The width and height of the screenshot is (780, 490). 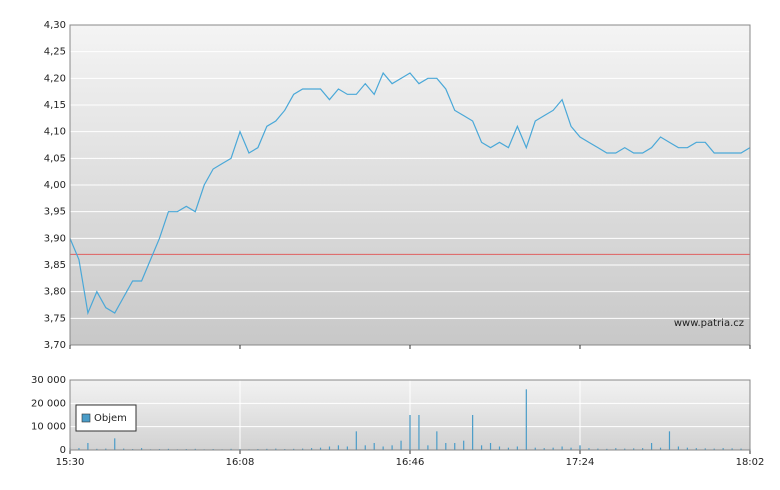 I want to click on y-tick-label: 4,20, so click(x=55, y=78).